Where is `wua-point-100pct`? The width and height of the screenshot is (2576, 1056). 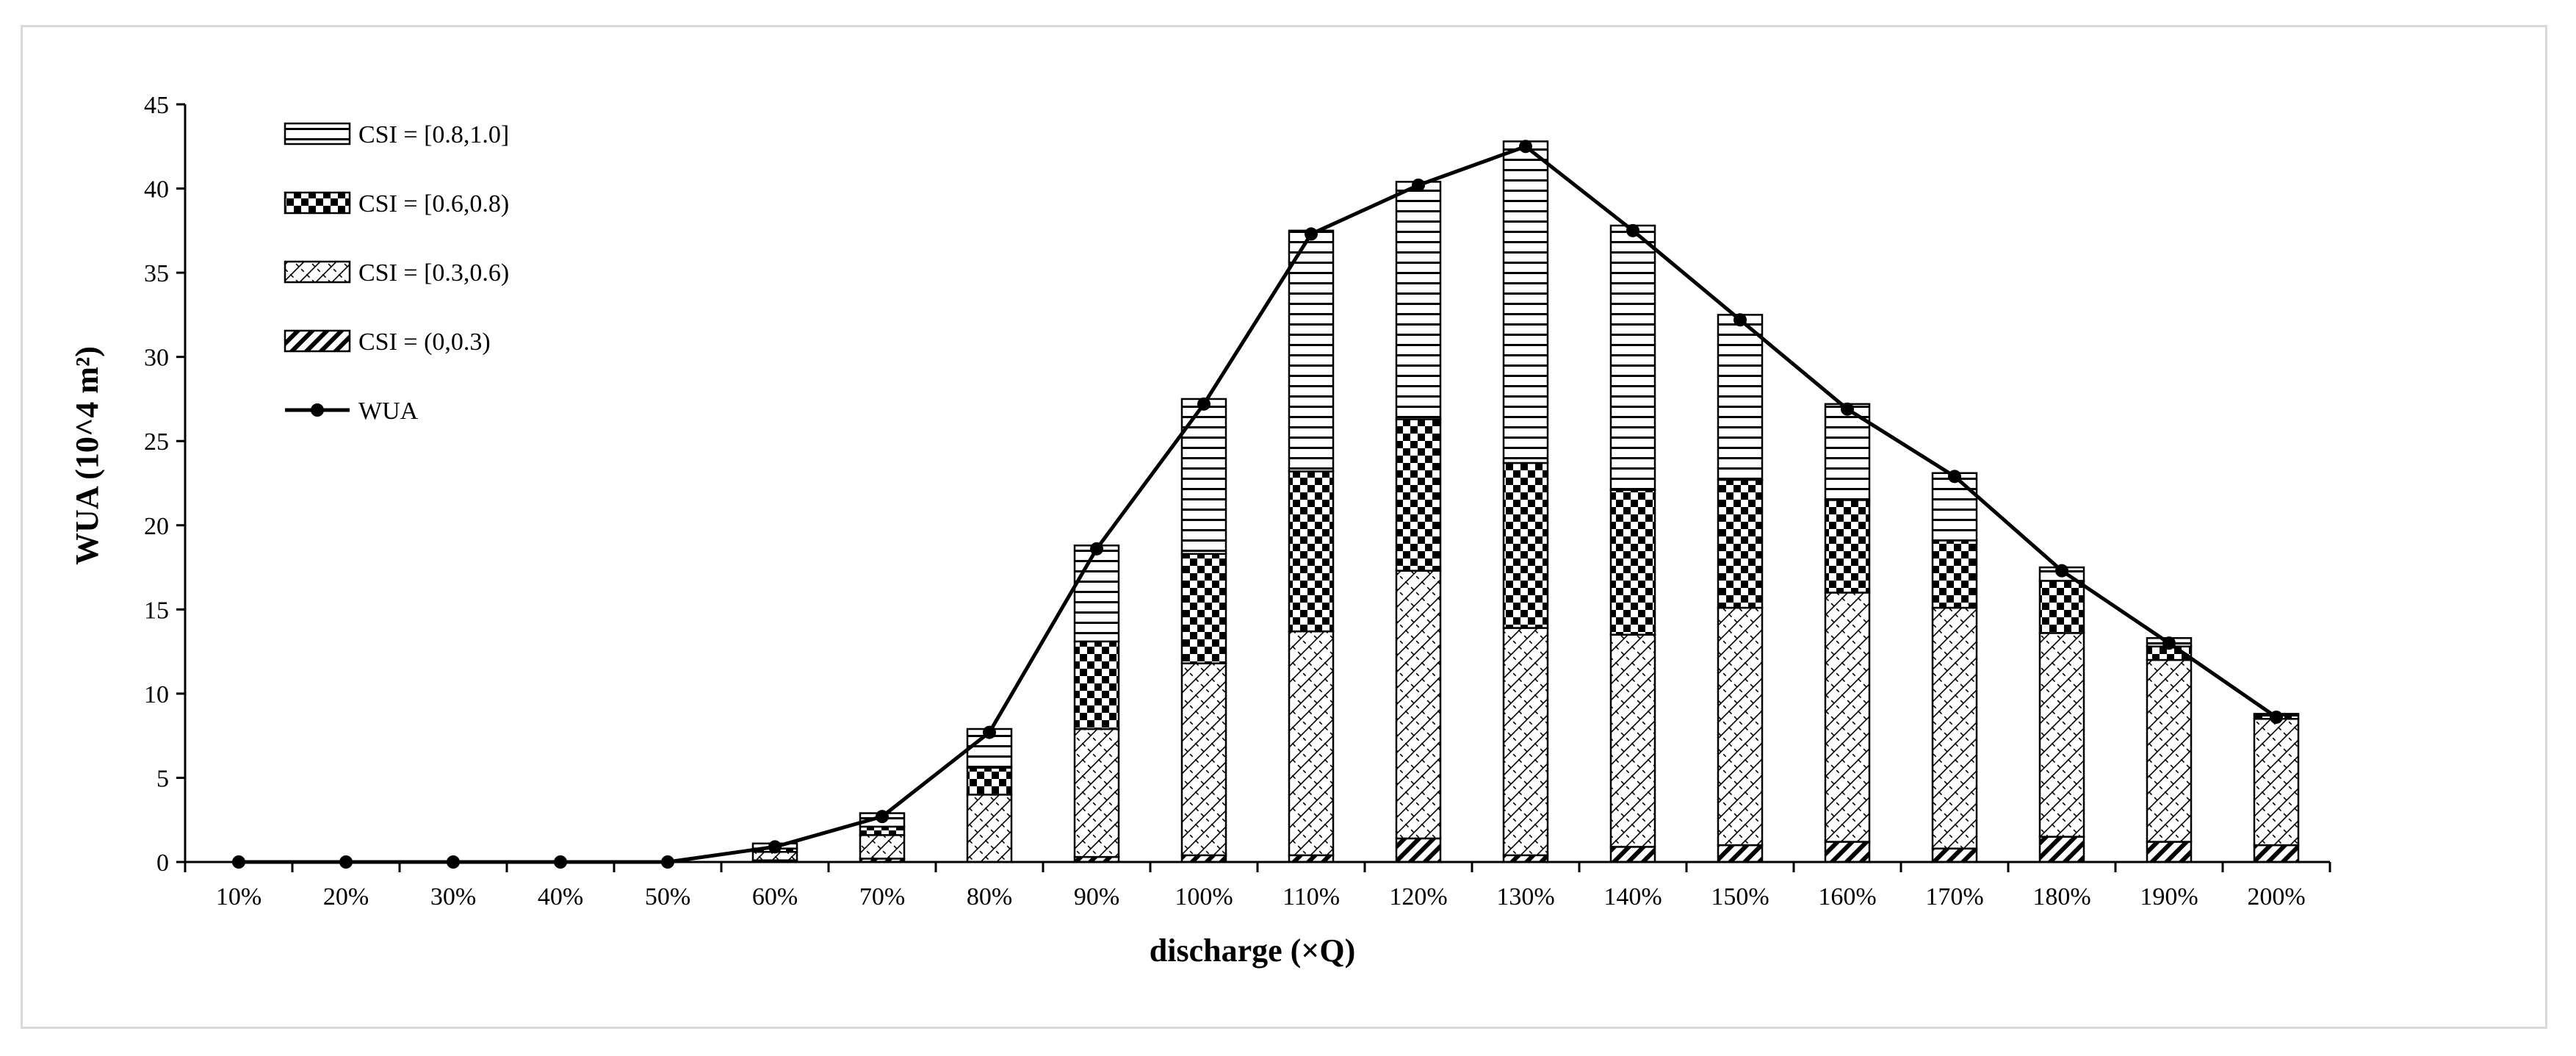
wua-point-100pct is located at coordinates (1204, 404).